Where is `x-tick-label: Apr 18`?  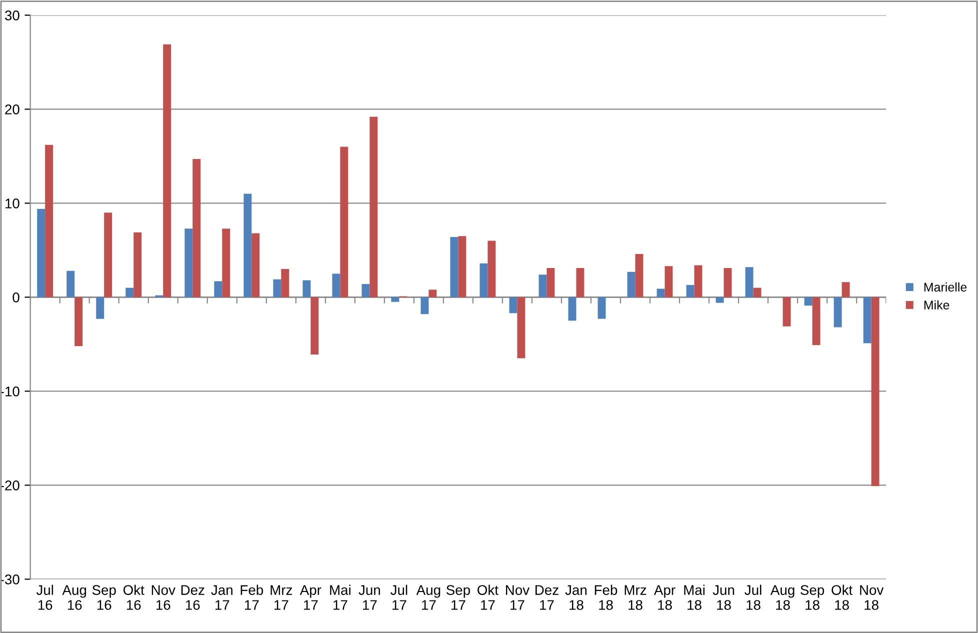
x-tick-label: Apr 18 is located at coordinates (665, 597).